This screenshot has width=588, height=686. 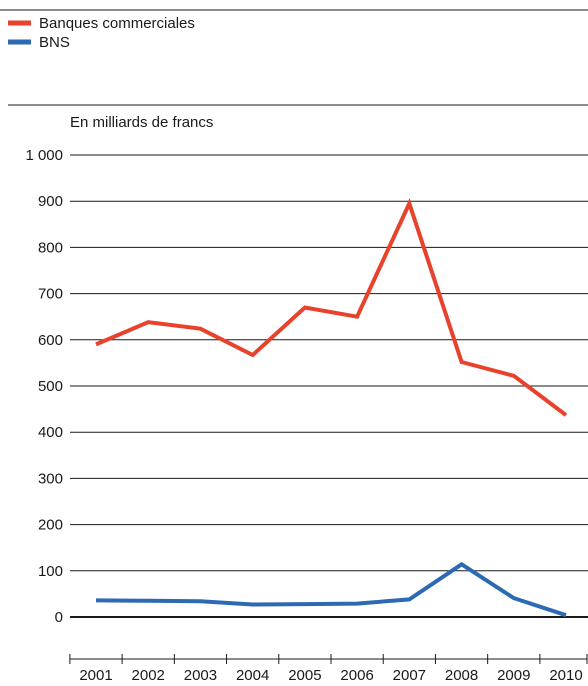 I want to click on x-tick-label: 2007, so click(x=409, y=675).